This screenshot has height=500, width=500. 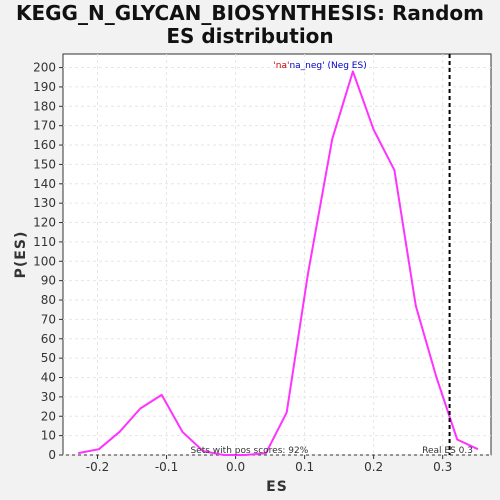 What do you see at coordinates (44, 184) in the screenshot?
I see `y-tick-label: 140` at bounding box center [44, 184].